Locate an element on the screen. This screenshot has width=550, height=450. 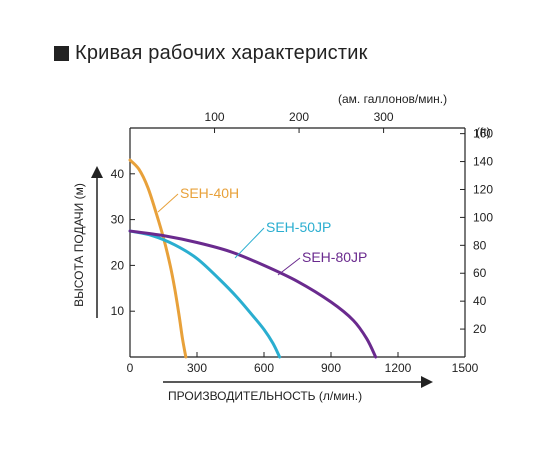
chart-heading: Кривая рабочих характеристик is located at coordinates (211, 53).